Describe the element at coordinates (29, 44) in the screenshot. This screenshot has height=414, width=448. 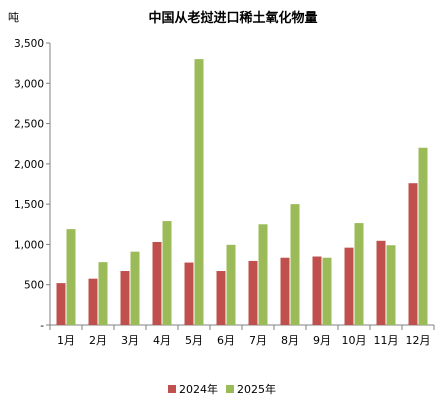
I see `y-tick-label: 3,500` at that location.